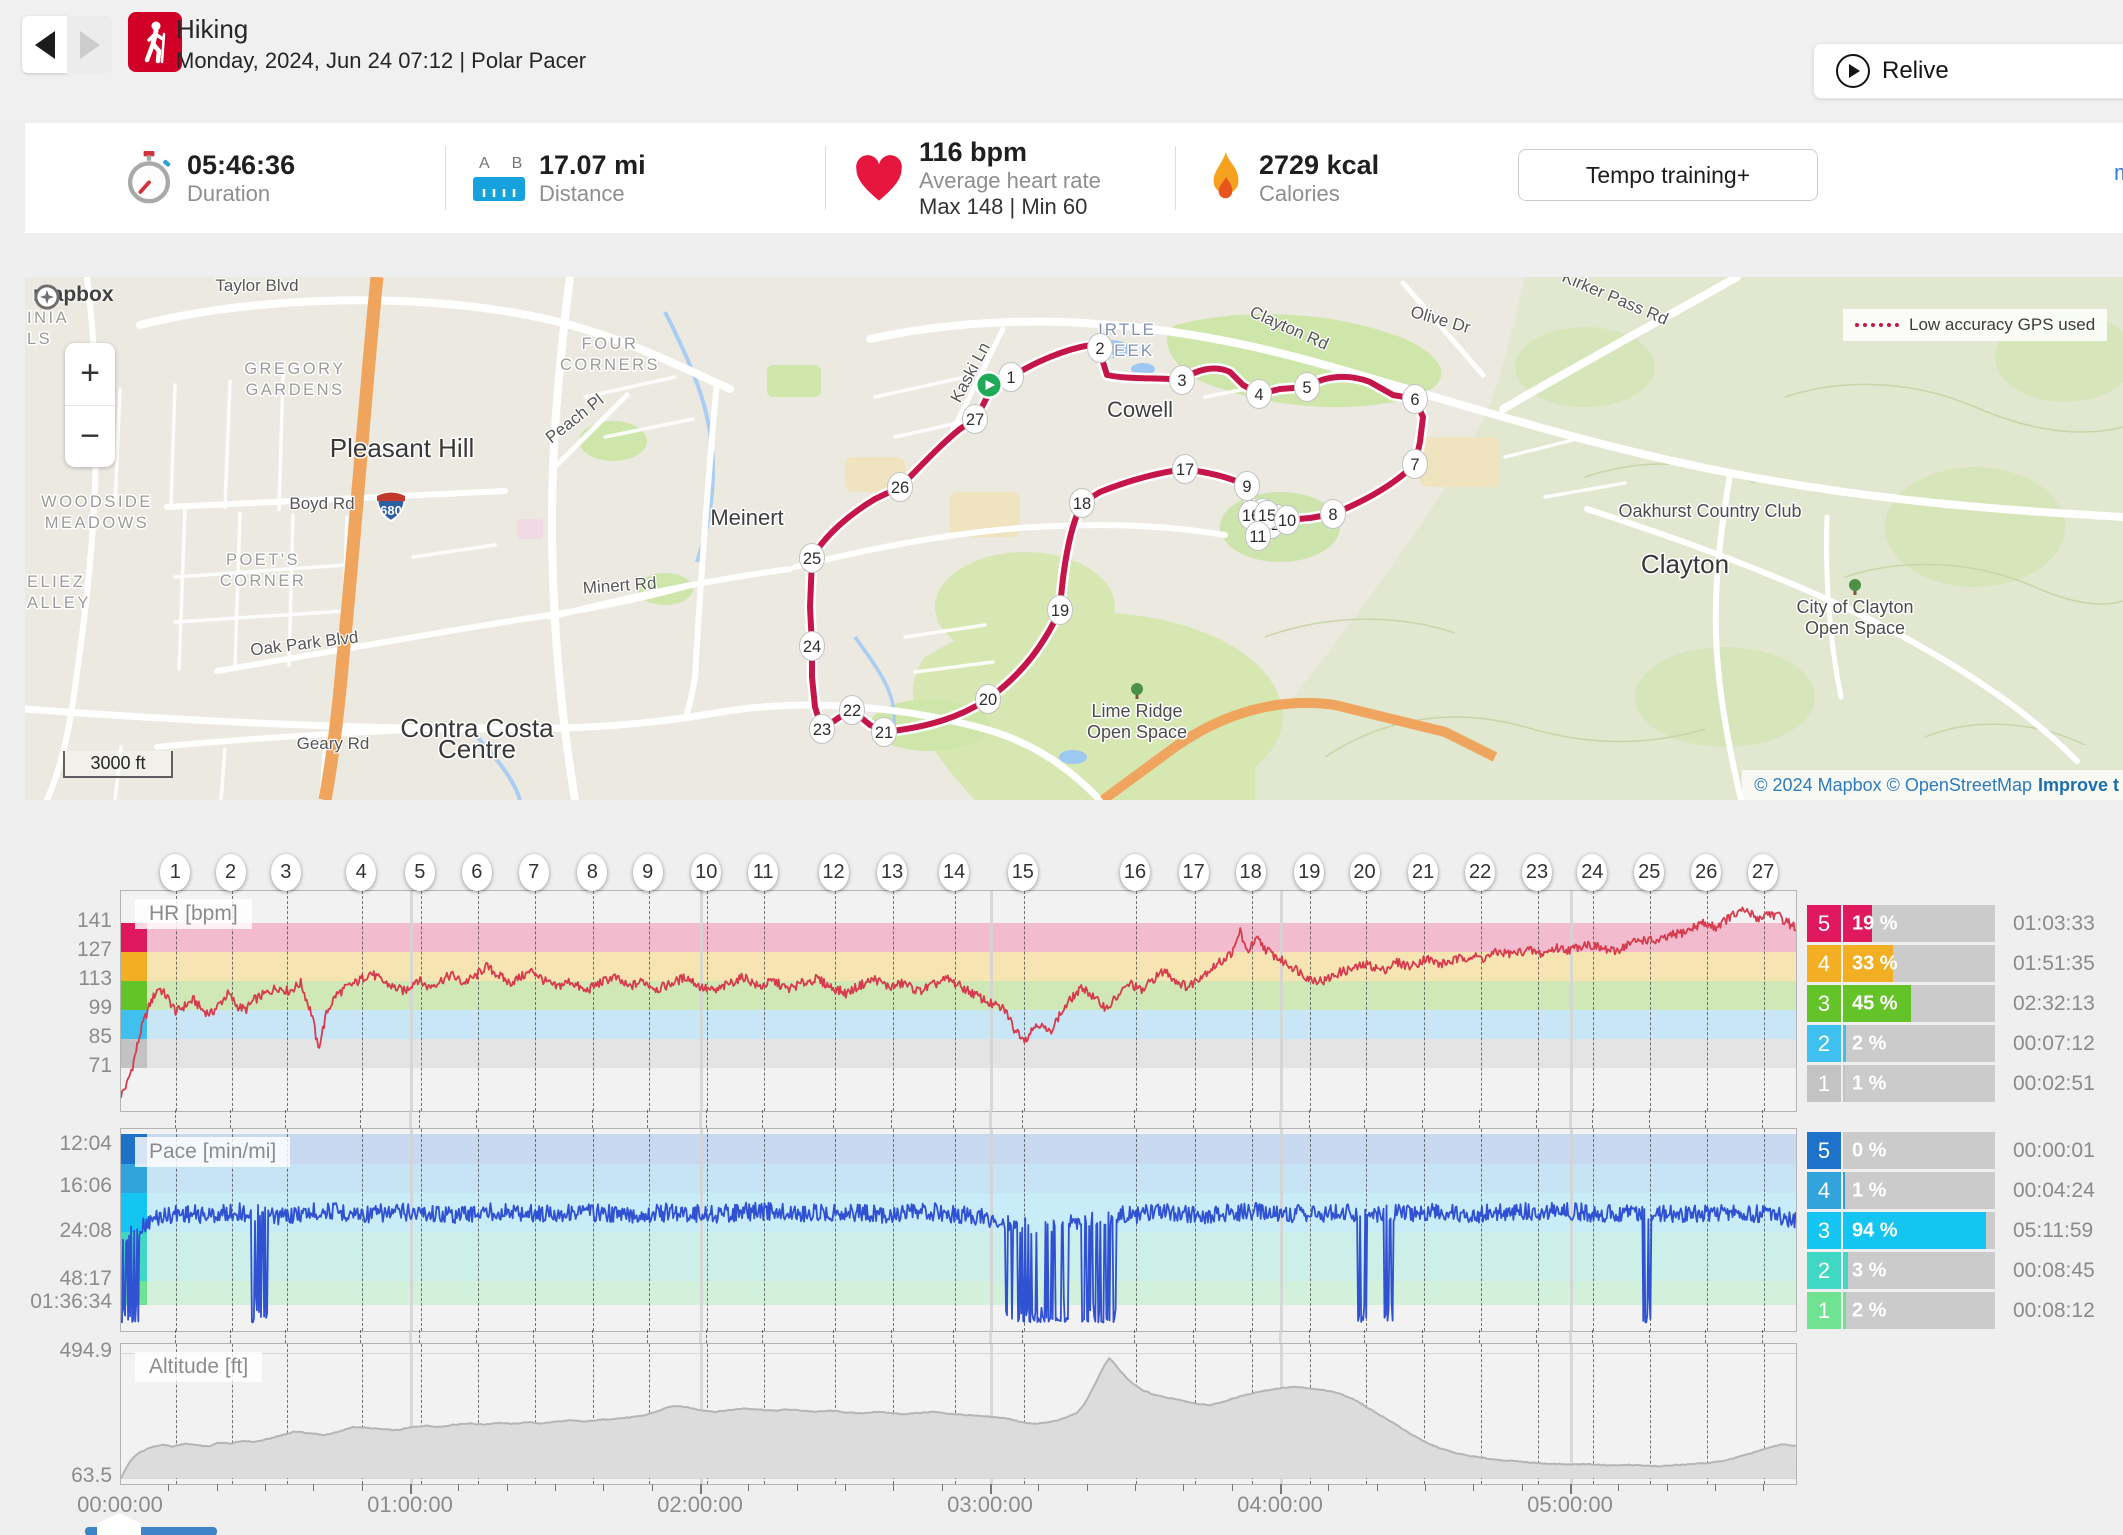  What do you see at coordinates (59, 592) in the screenshot?
I see `map-label: ELIEZ ALLEY` at bounding box center [59, 592].